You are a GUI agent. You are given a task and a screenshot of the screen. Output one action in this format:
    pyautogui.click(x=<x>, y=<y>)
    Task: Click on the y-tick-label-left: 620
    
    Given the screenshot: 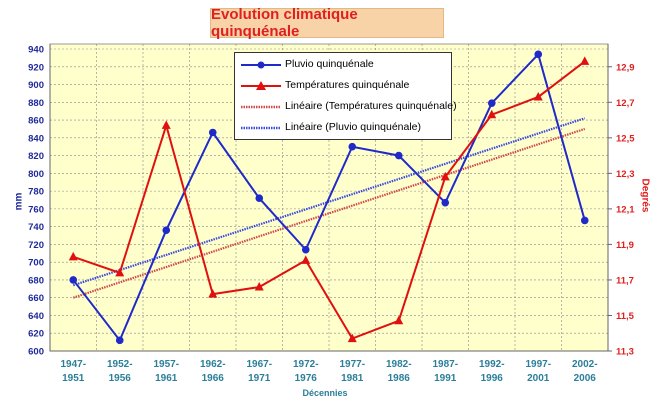 What is the action you would take?
    pyautogui.click(x=36, y=334)
    